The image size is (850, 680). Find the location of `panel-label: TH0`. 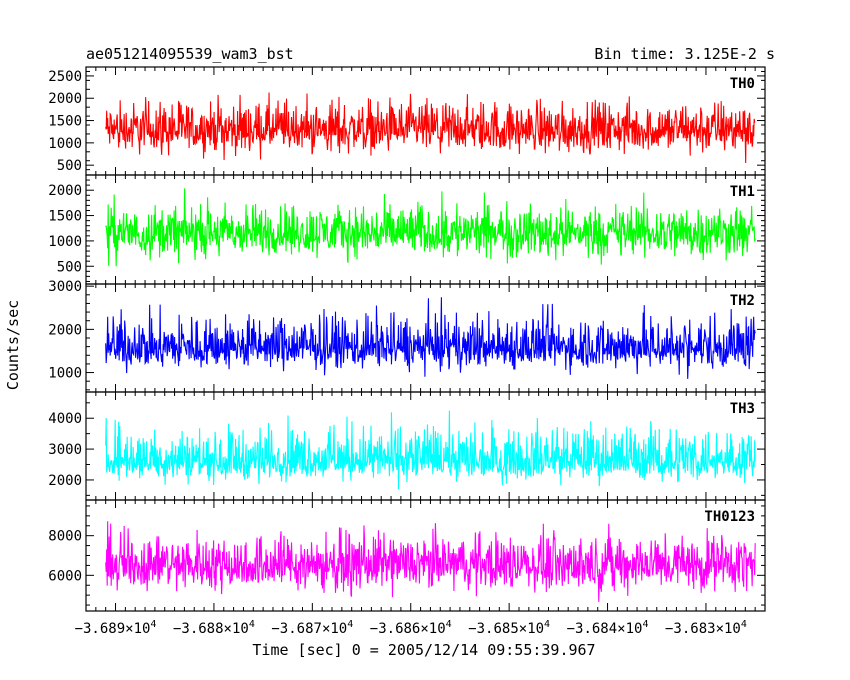

panel-label: TH0 is located at coordinates (742, 84).